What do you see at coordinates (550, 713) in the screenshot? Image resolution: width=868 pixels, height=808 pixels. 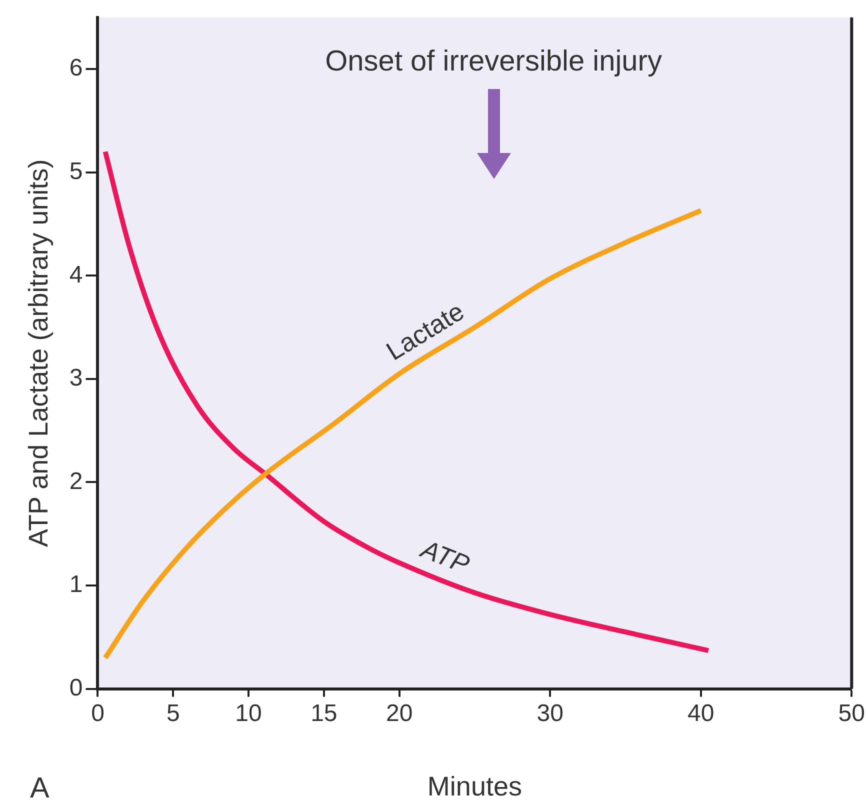 I see `x-tick-label: 30` at bounding box center [550, 713].